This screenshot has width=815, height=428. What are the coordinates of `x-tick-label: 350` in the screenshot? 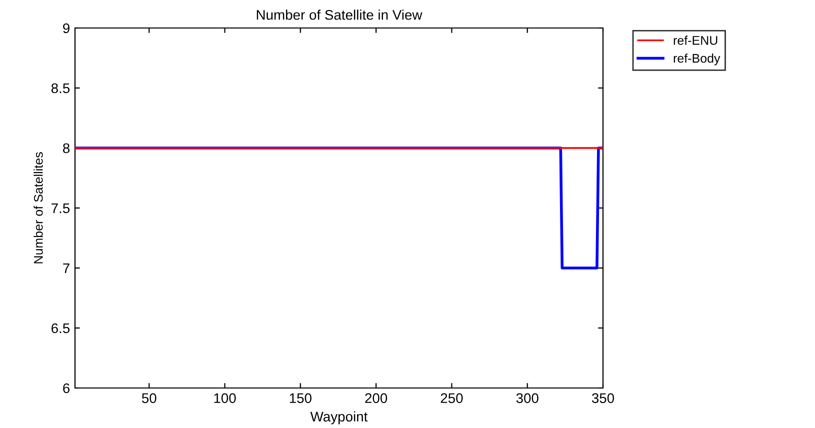 It's located at (603, 398).